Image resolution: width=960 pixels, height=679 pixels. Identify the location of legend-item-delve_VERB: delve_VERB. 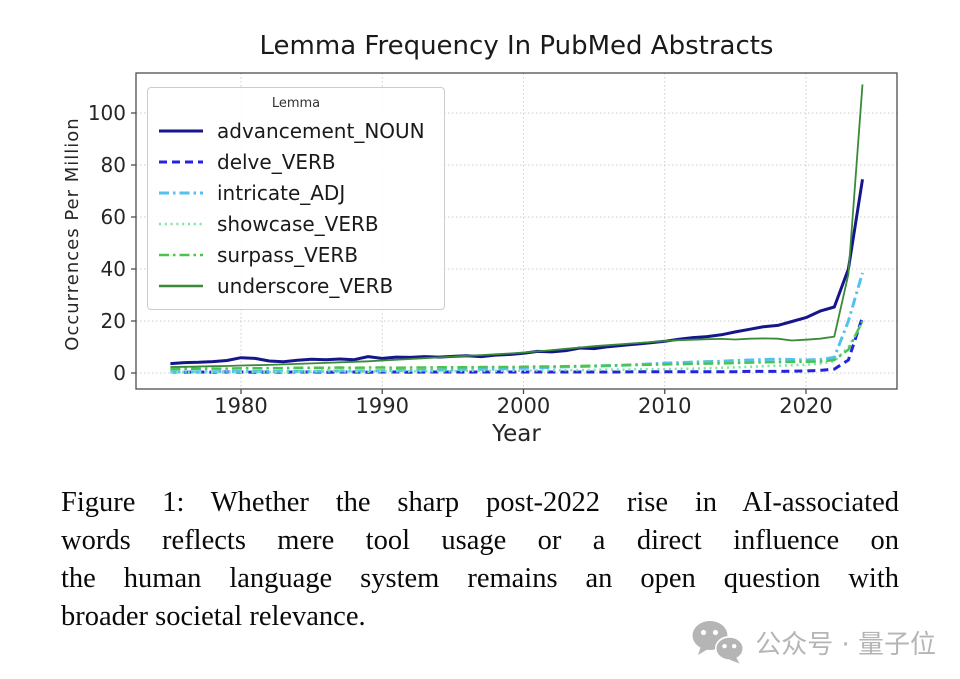
(296, 161).